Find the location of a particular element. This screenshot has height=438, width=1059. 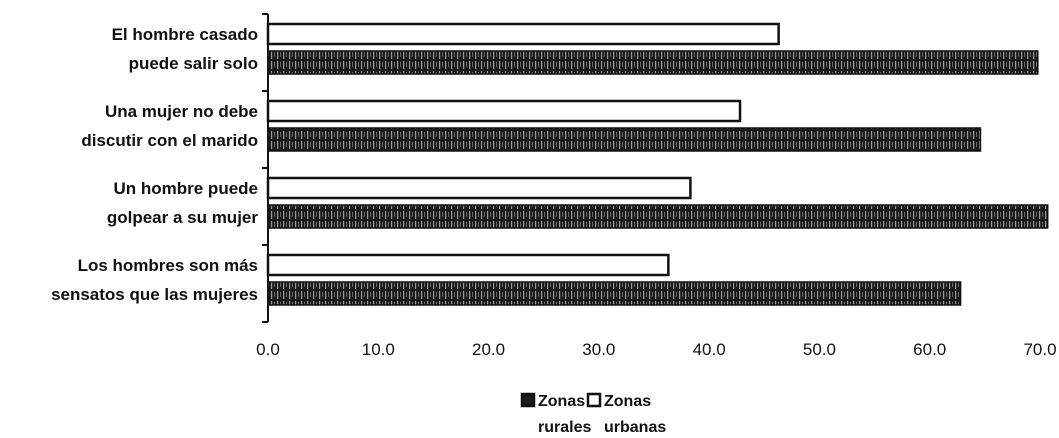

category-label: Un hombre puede golpear a su mujer is located at coordinates (183, 203).